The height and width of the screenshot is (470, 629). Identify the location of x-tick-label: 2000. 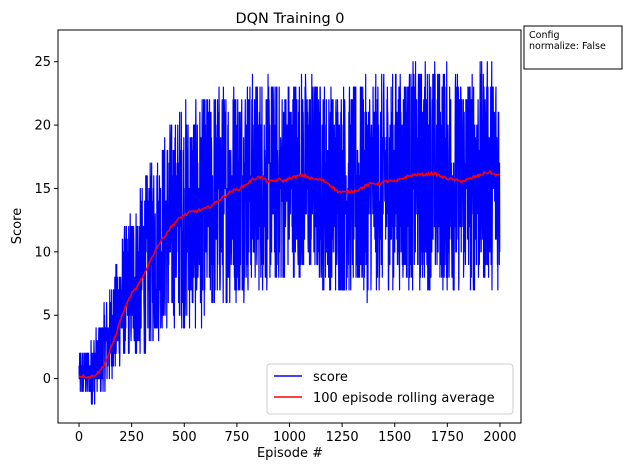
(499, 437).